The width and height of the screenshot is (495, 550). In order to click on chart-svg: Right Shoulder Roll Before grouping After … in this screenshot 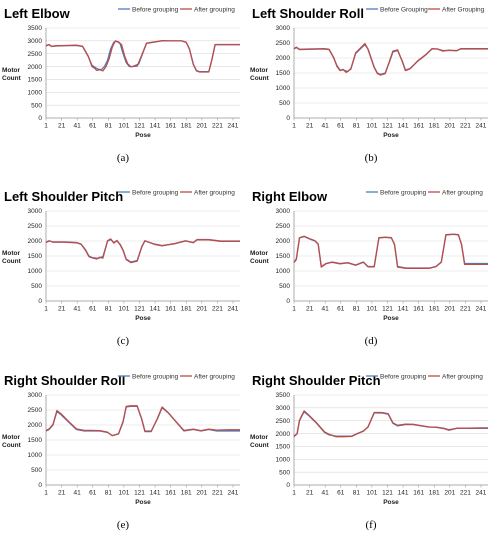, I will do `click(121, 452)`.